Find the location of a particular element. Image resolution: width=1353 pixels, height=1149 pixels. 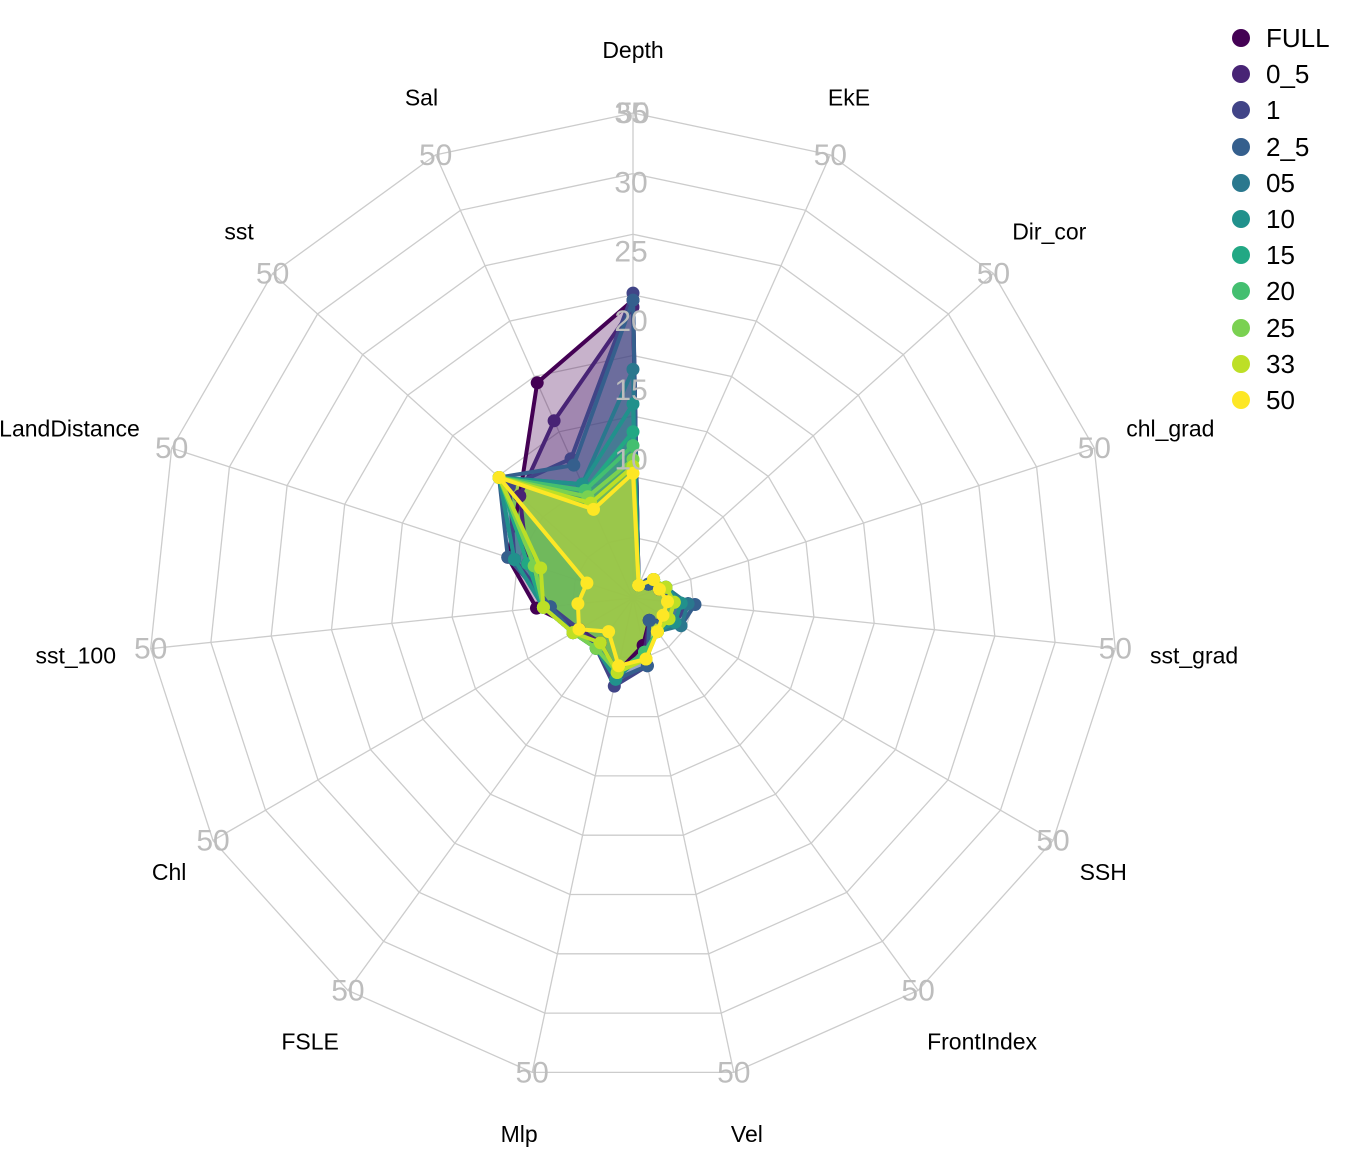

legend-item: FULL is located at coordinates (1281, 38).